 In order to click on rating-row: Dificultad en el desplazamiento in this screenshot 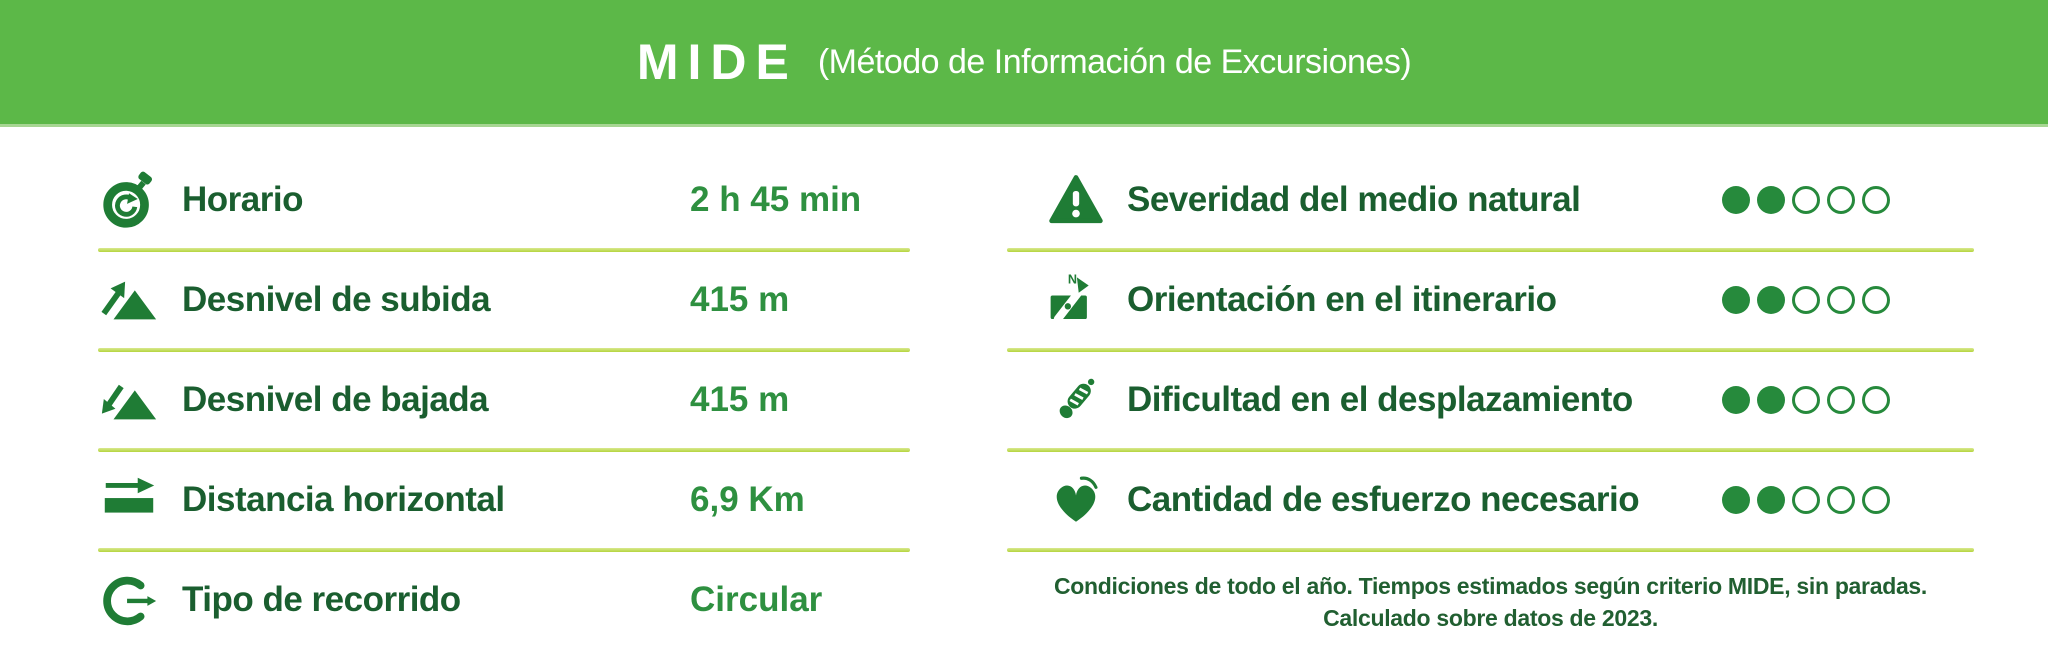, I will do `click(1490, 400)`.